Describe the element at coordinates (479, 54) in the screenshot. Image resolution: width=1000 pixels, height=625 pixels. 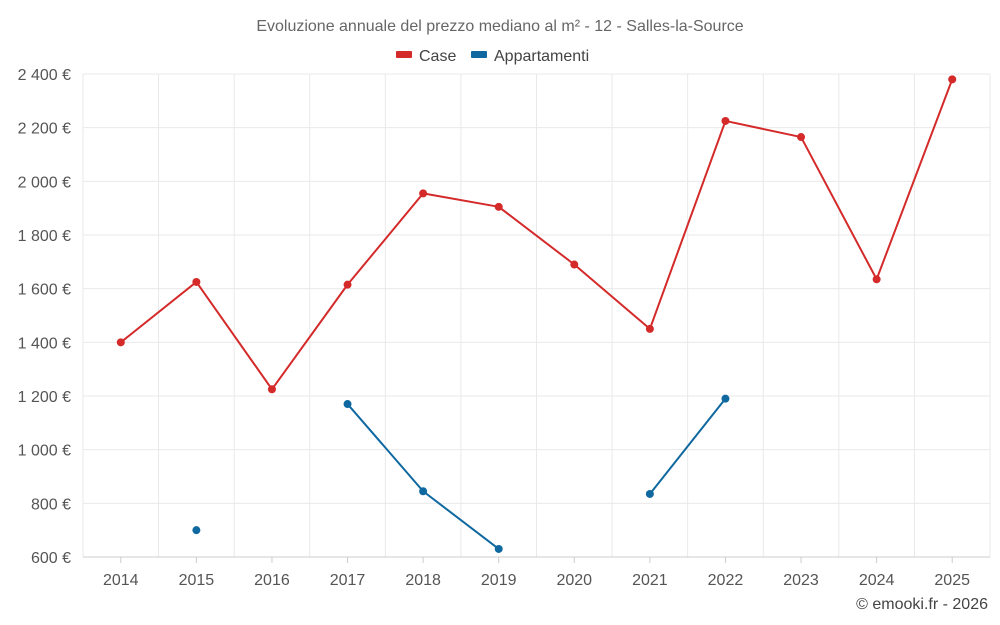
I see `legend-swatch-appartamenti` at that location.